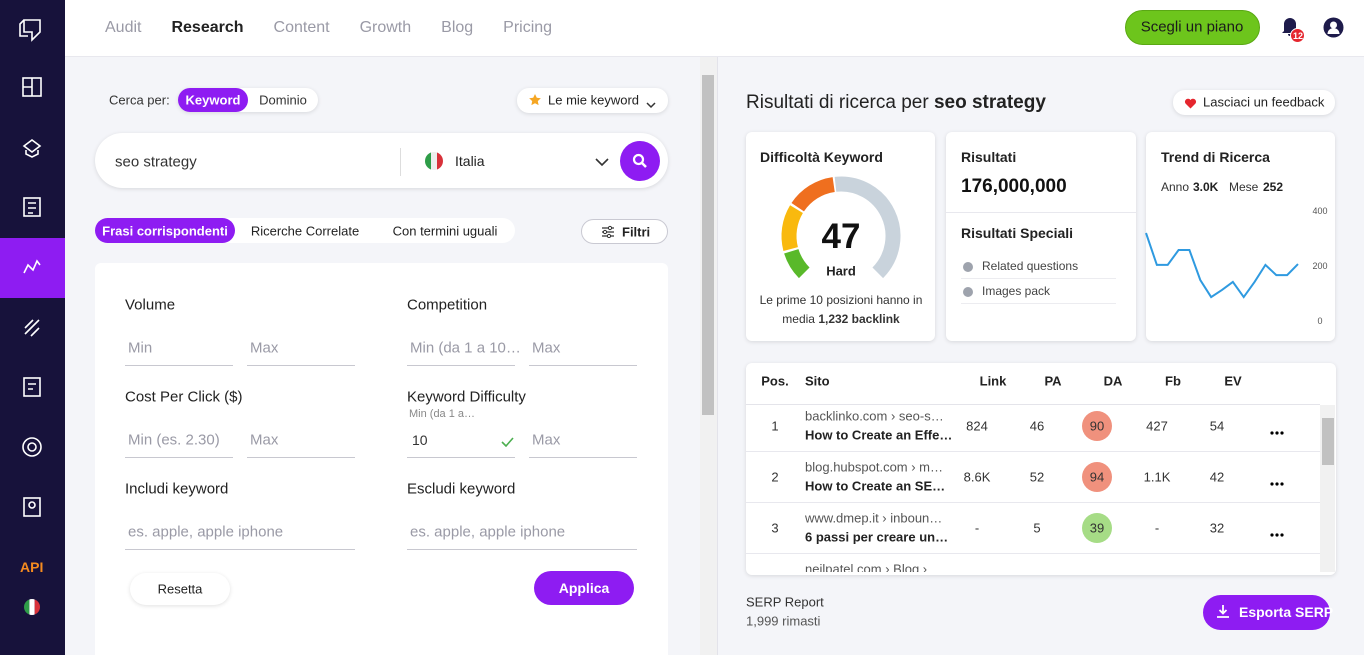  Describe the element at coordinates (445, 231) in the screenshot. I see `tab: Con termini uguali` at that location.